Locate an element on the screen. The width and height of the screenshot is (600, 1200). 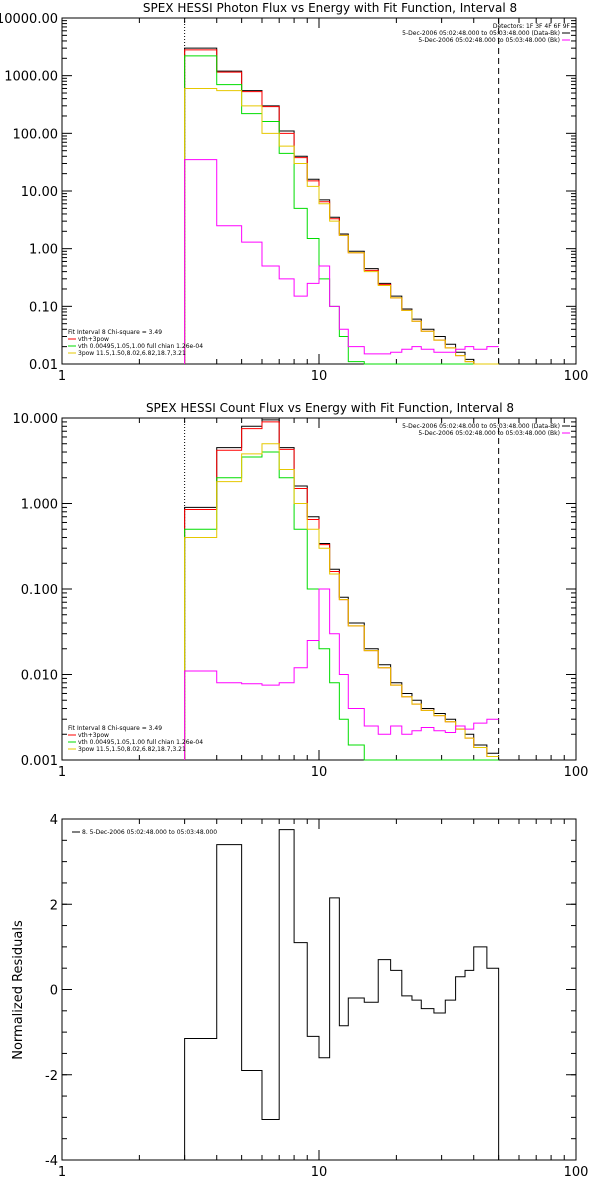
y-tick-label: 10000.00 is located at coordinates (29, 19).